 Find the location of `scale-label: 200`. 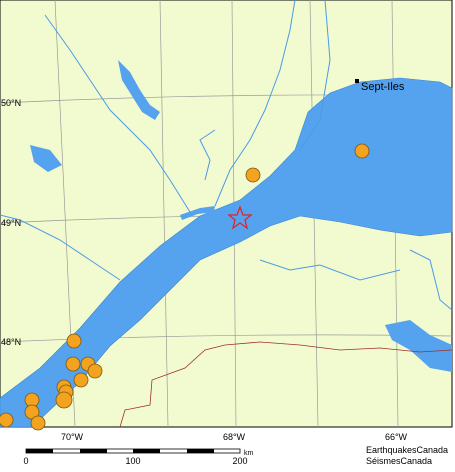

scale-label: 200 is located at coordinates (239, 461).